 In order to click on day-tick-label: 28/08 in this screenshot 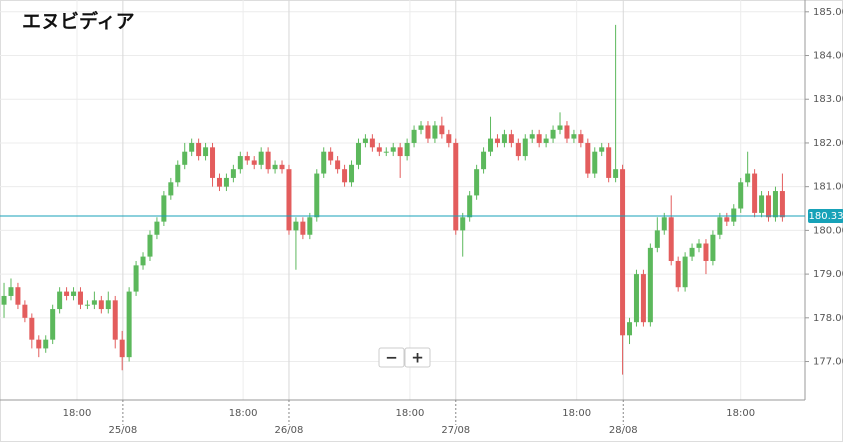, I will do `click(623, 430)`.